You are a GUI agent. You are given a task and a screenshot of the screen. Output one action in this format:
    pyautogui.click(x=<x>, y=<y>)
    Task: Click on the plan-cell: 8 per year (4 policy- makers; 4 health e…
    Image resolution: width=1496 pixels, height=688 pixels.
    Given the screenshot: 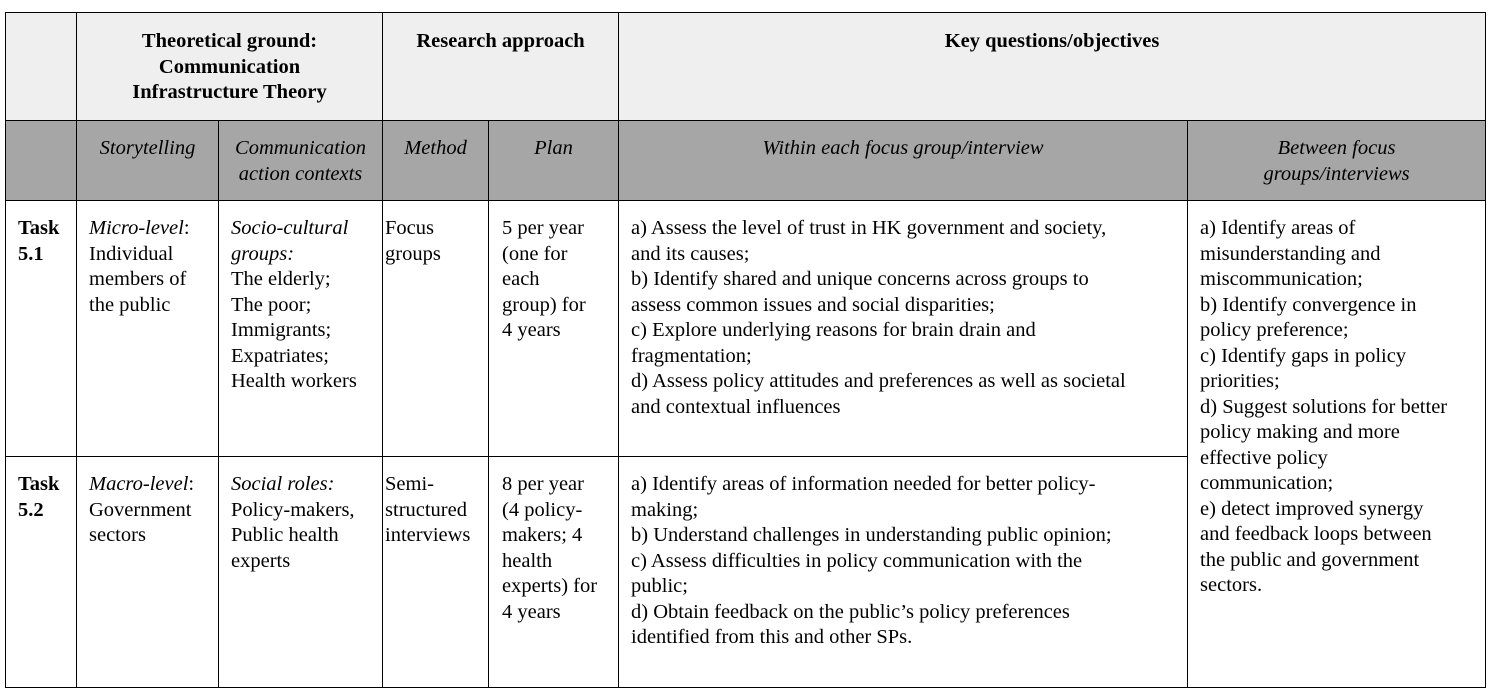 What is the action you would take?
    pyautogui.click(x=554, y=572)
    